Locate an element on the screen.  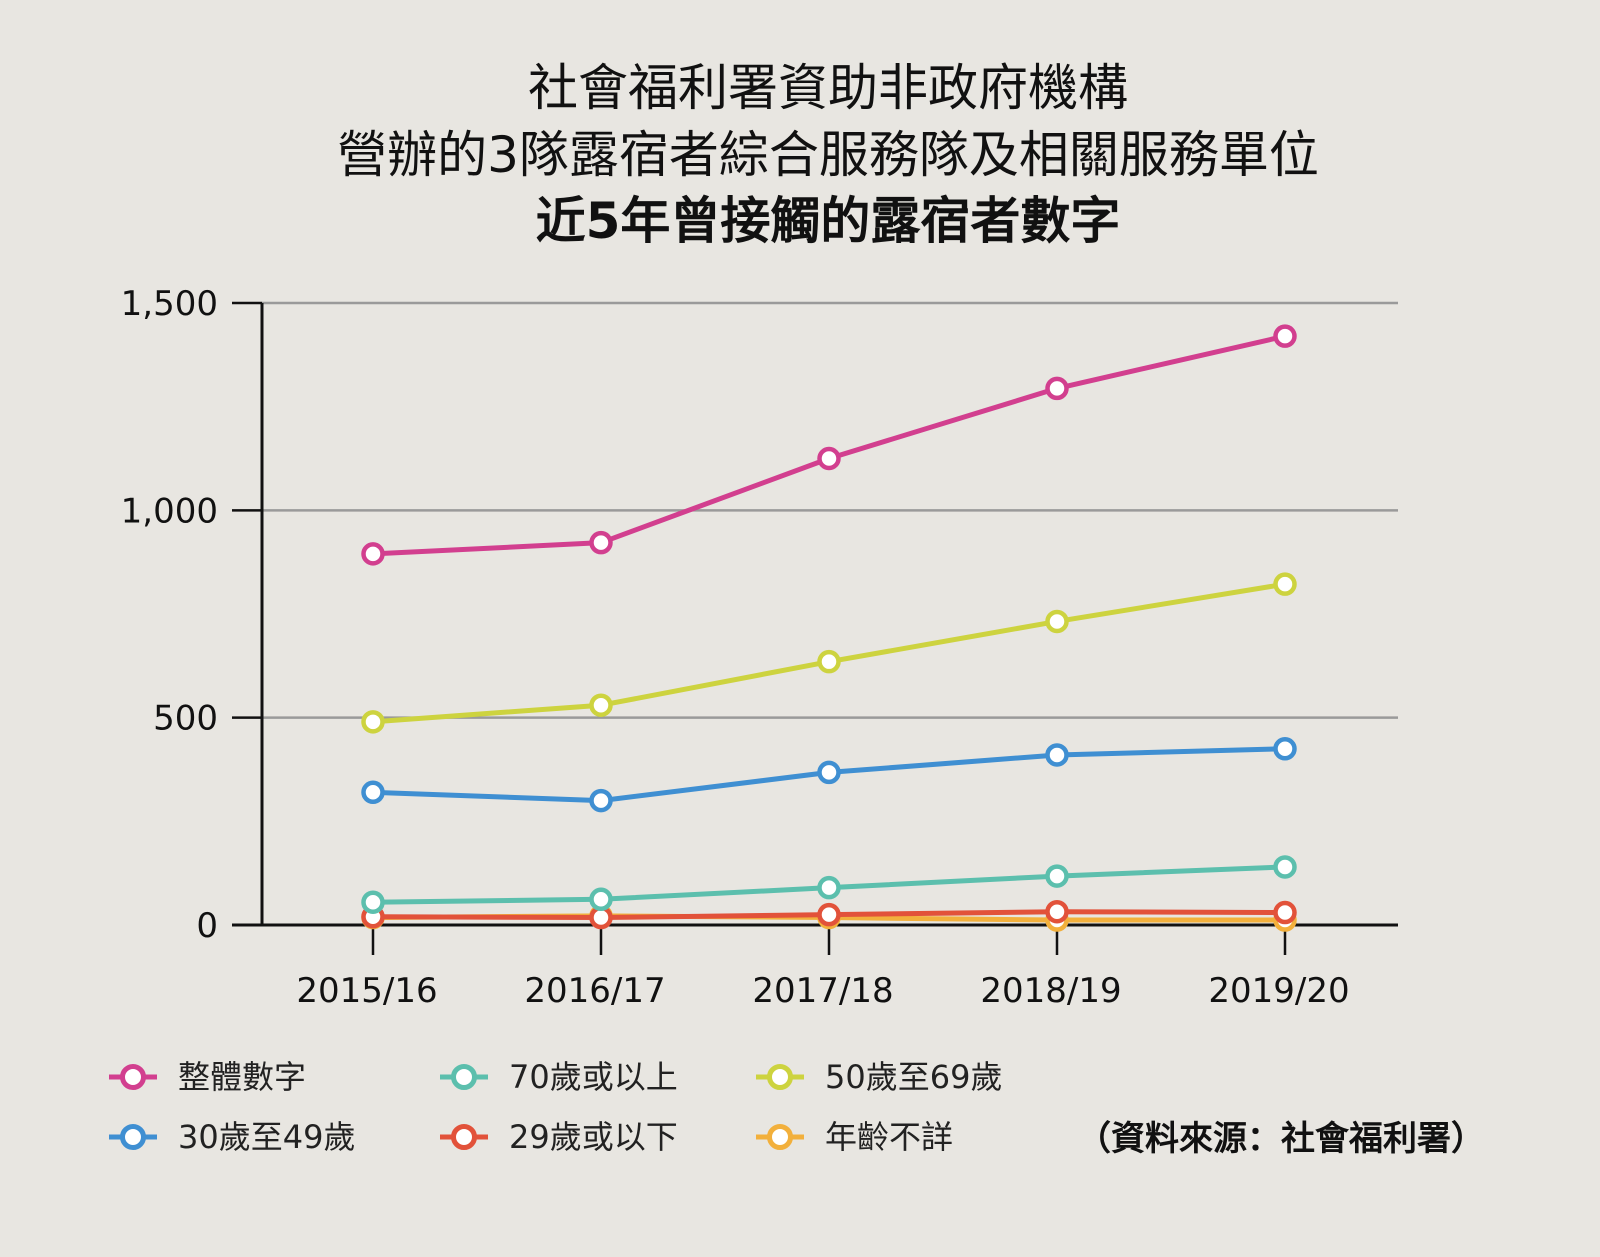
legend-item: 整體數字 is located at coordinates (207, 1077).